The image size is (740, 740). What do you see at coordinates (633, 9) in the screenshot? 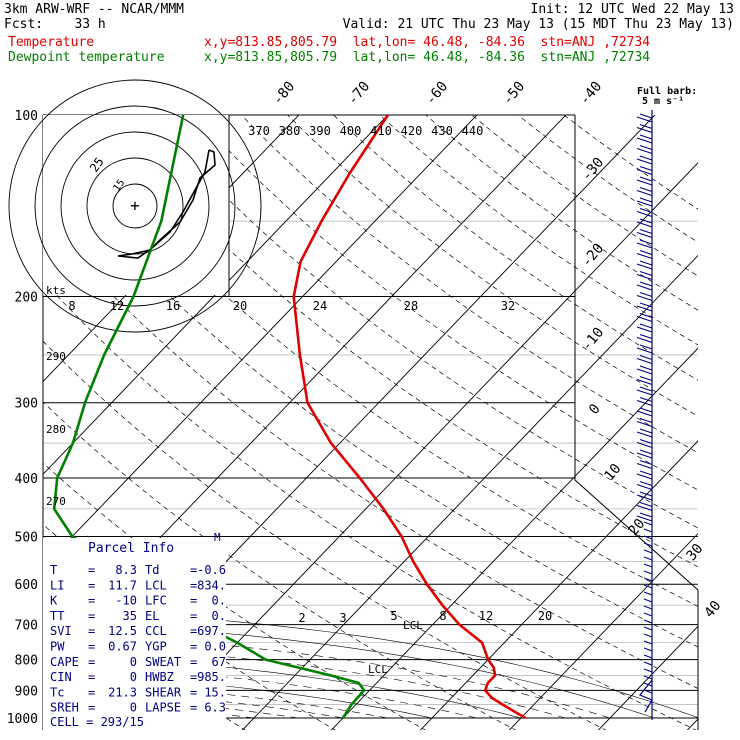
I see `init-time: Init: 12 UTC Wed 22 May 13` at bounding box center [633, 9].